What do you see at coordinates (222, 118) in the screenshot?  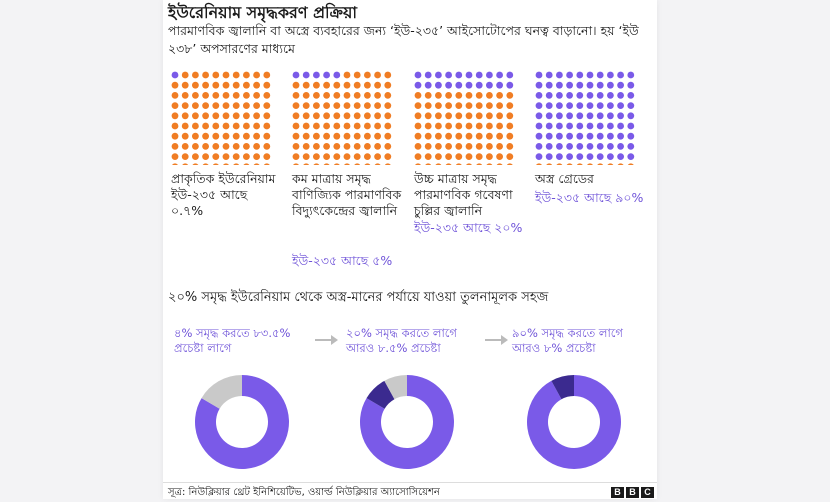 I see `waffle-natural` at bounding box center [222, 118].